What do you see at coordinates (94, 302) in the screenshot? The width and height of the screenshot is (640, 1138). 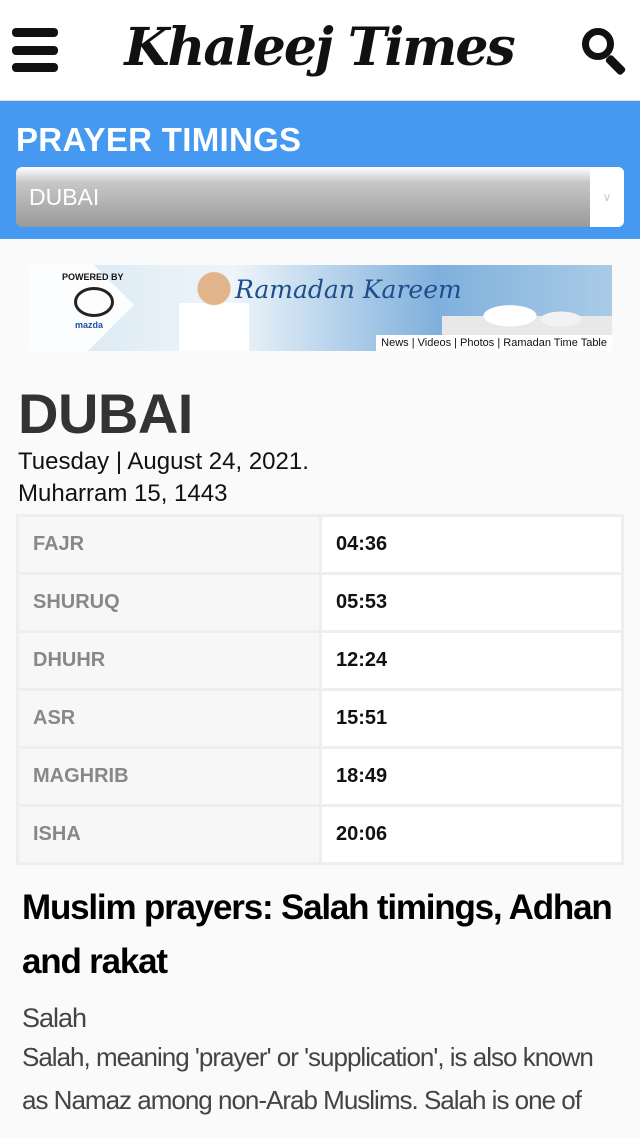 I see `mazda-logo-icon` at bounding box center [94, 302].